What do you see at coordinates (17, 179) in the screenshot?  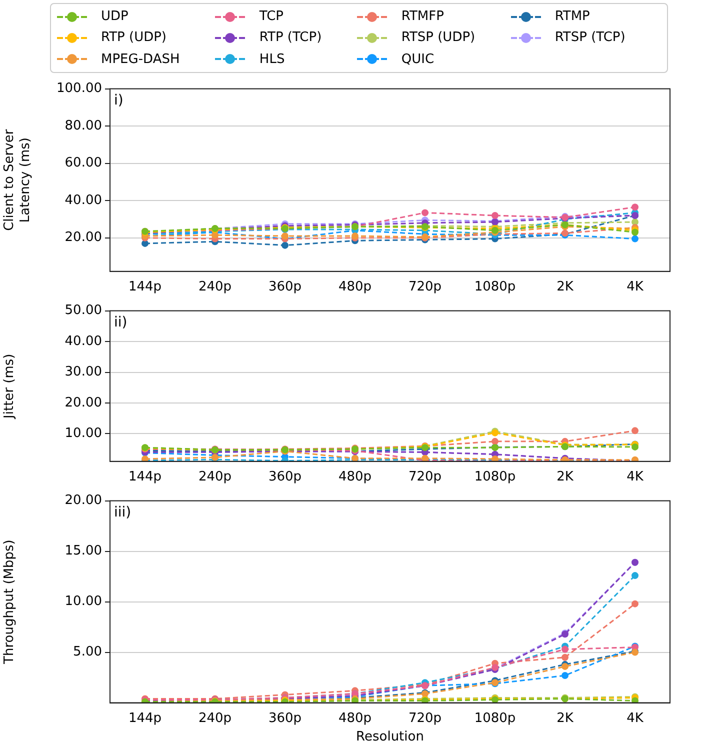 I see `y-axis-title: Client to Server Latency (ms)` at bounding box center [17, 179].